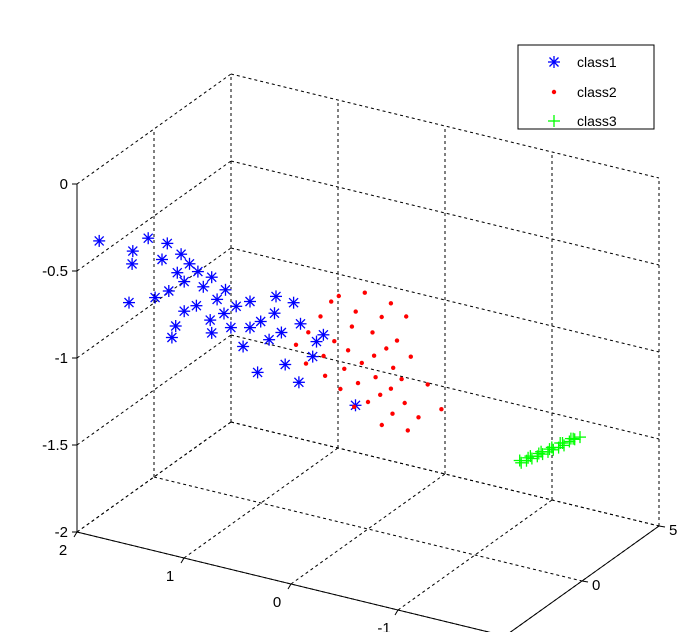  Describe the element at coordinates (673, 530) in the screenshot. I see `y-tick-label: 5` at that location.